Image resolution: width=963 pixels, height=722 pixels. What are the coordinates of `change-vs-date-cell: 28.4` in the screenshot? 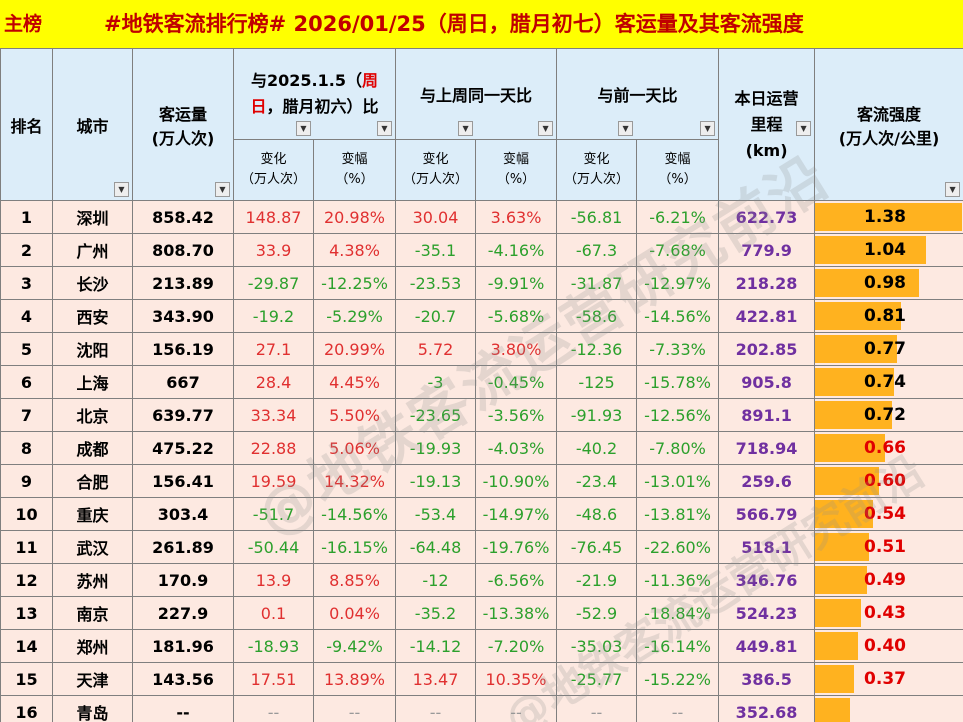 It's located at (273, 382).